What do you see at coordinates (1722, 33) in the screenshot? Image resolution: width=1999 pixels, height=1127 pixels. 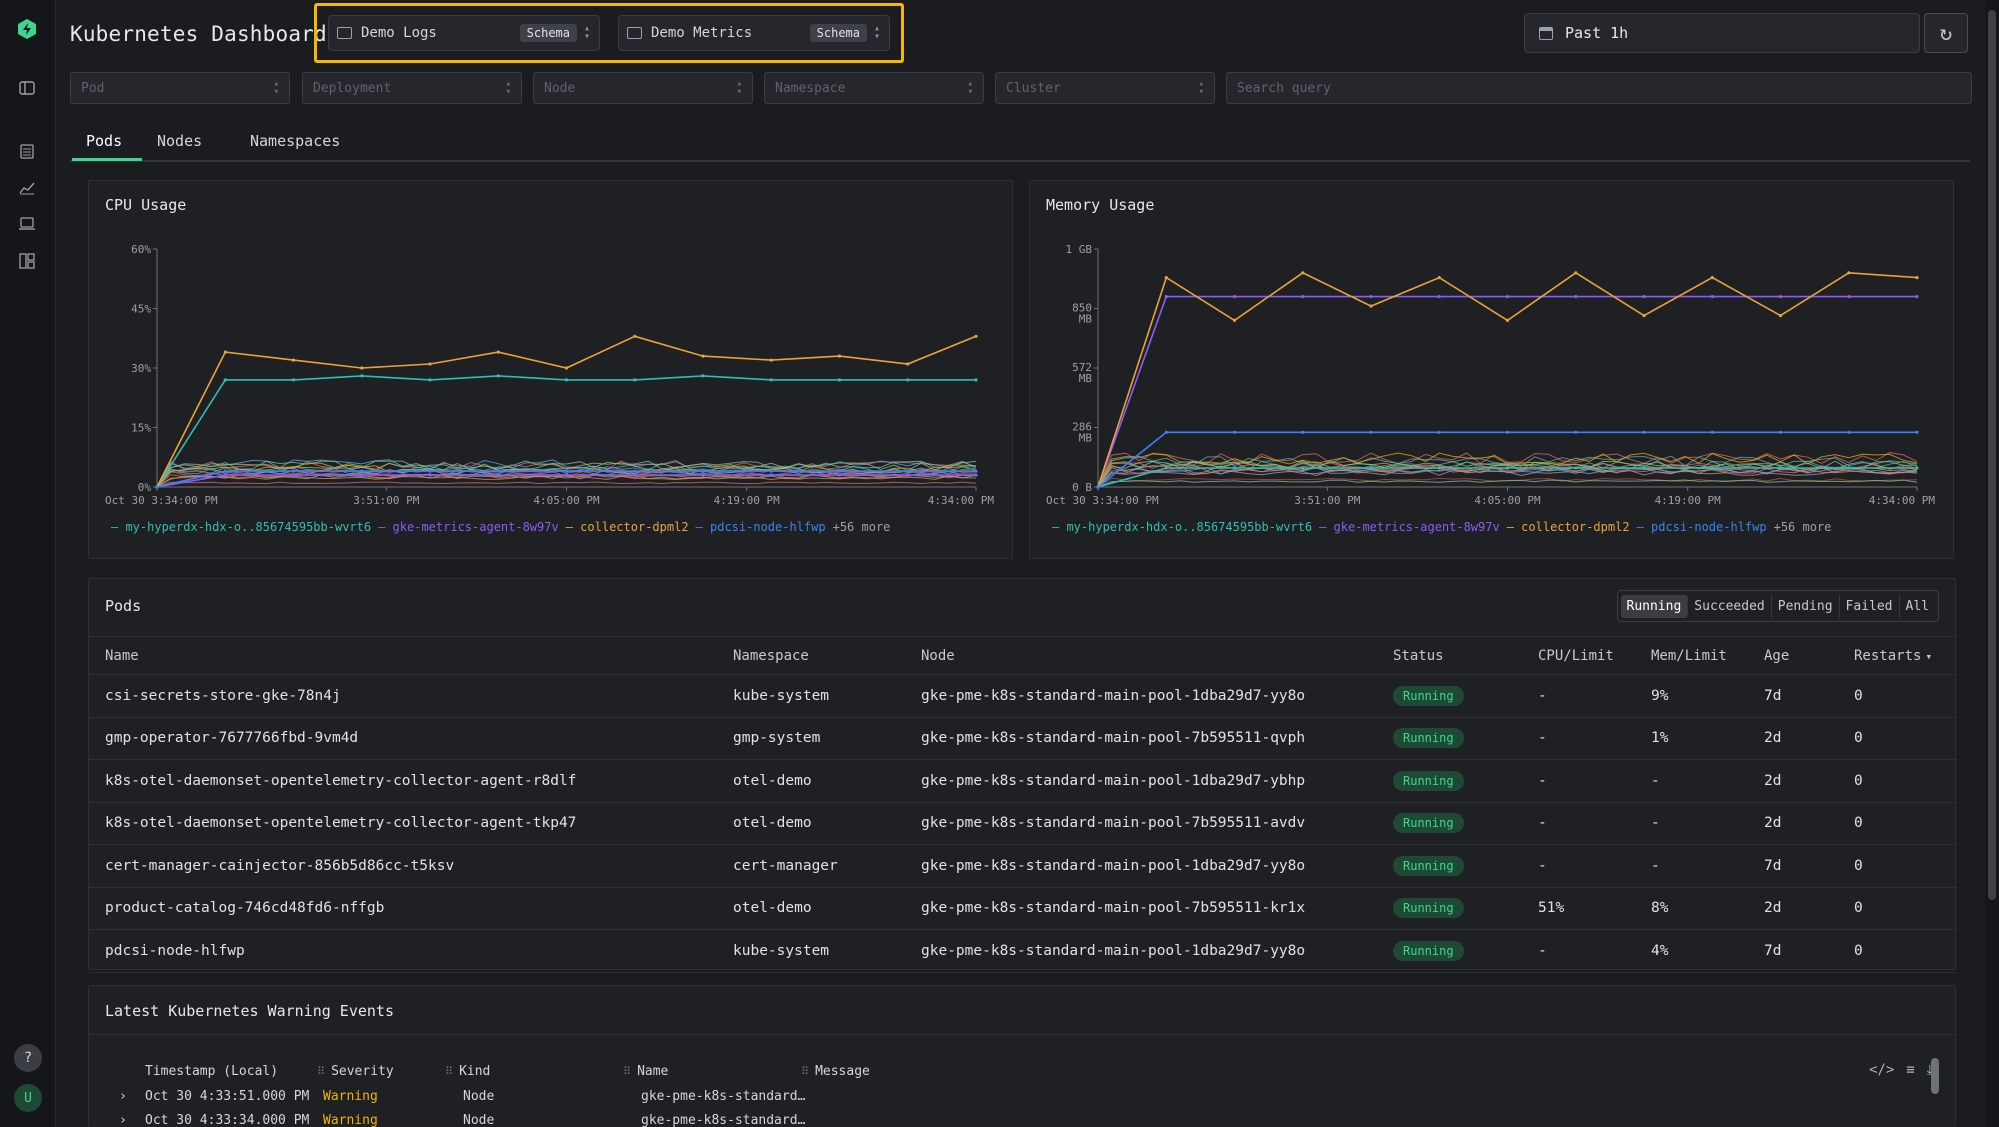 I see `time-range-picker: Past 1h` at bounding box center [1722, 33].